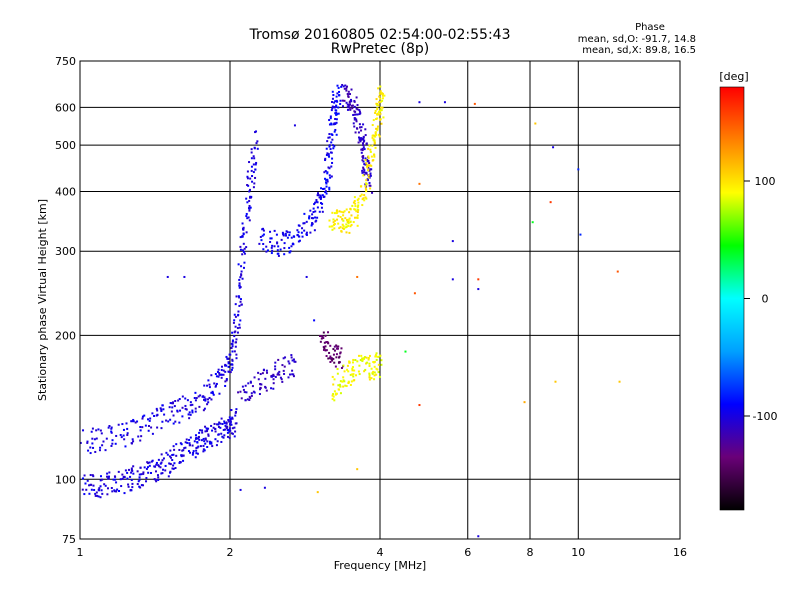 The height and width of the screenshot is (600, 800). I want to click on y-tick-label: 300, so click(65, 251).